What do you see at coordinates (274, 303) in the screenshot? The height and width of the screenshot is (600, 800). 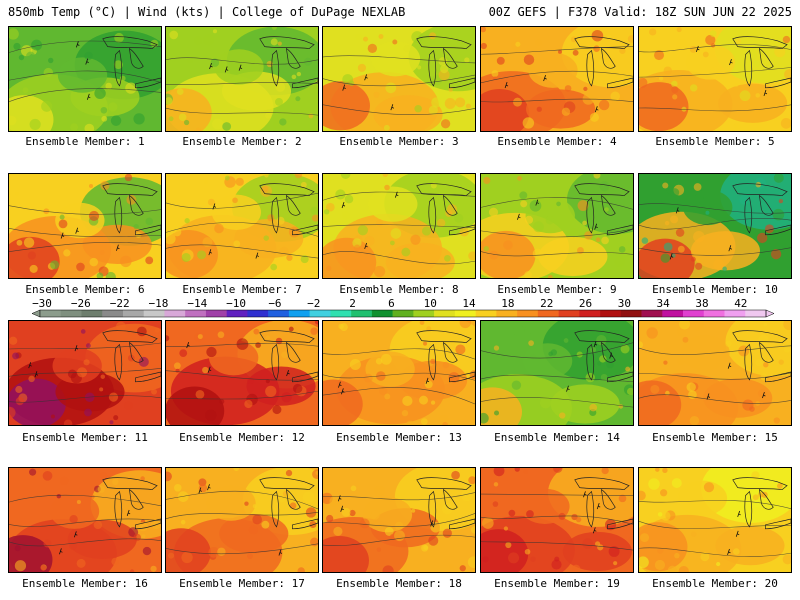 I see `colorbar-tick-label: −6` at bounding box center [274, 303].